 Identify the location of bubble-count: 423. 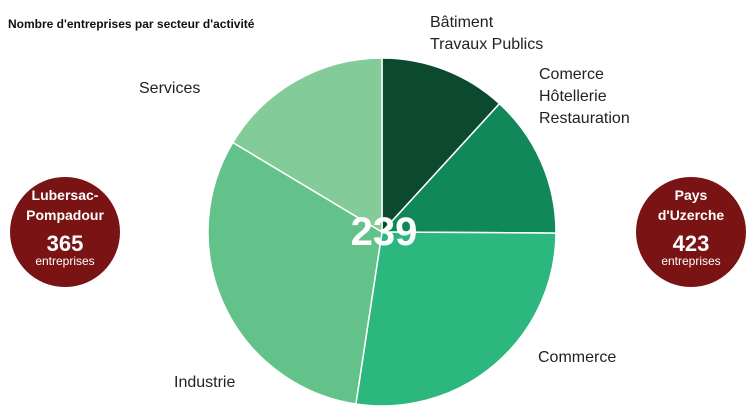
(691, 243).